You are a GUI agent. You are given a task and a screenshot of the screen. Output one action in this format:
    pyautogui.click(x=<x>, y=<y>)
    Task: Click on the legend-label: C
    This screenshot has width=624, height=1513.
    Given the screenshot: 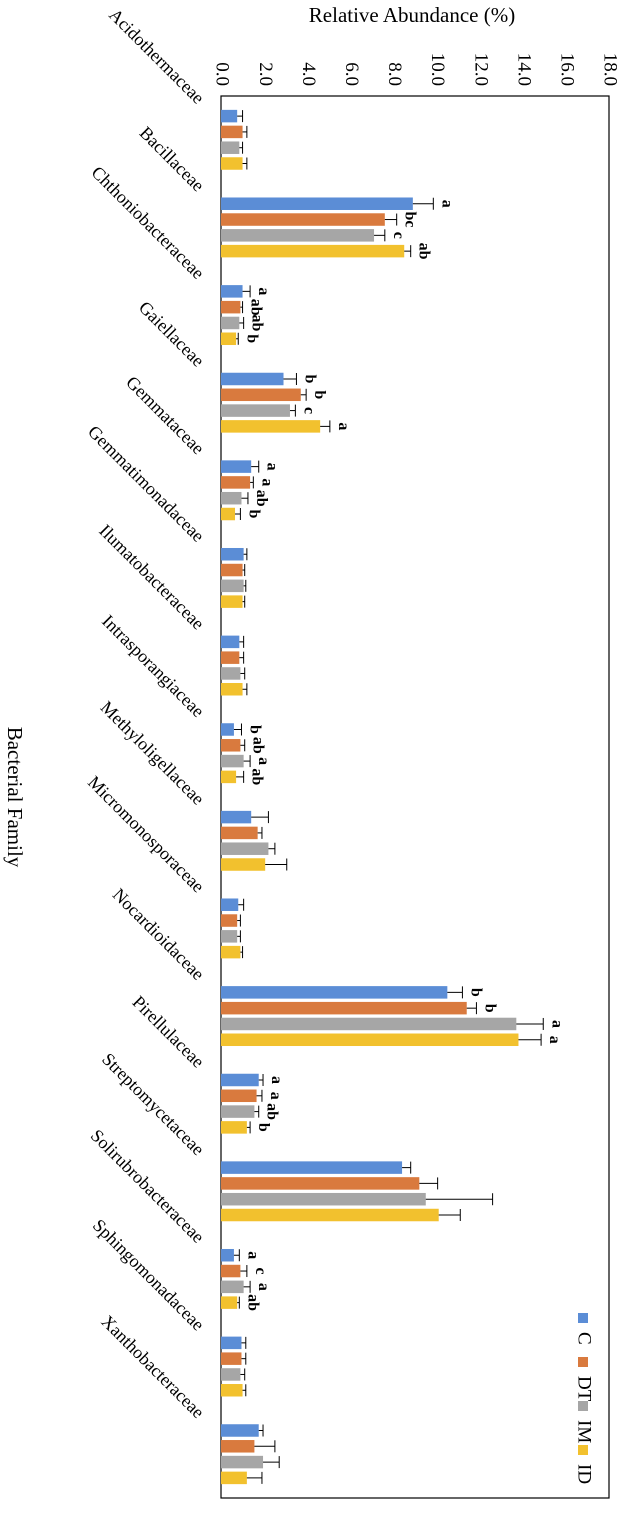 What is the action you would take?
    pyautogui.click(x=584, y=1338)
    